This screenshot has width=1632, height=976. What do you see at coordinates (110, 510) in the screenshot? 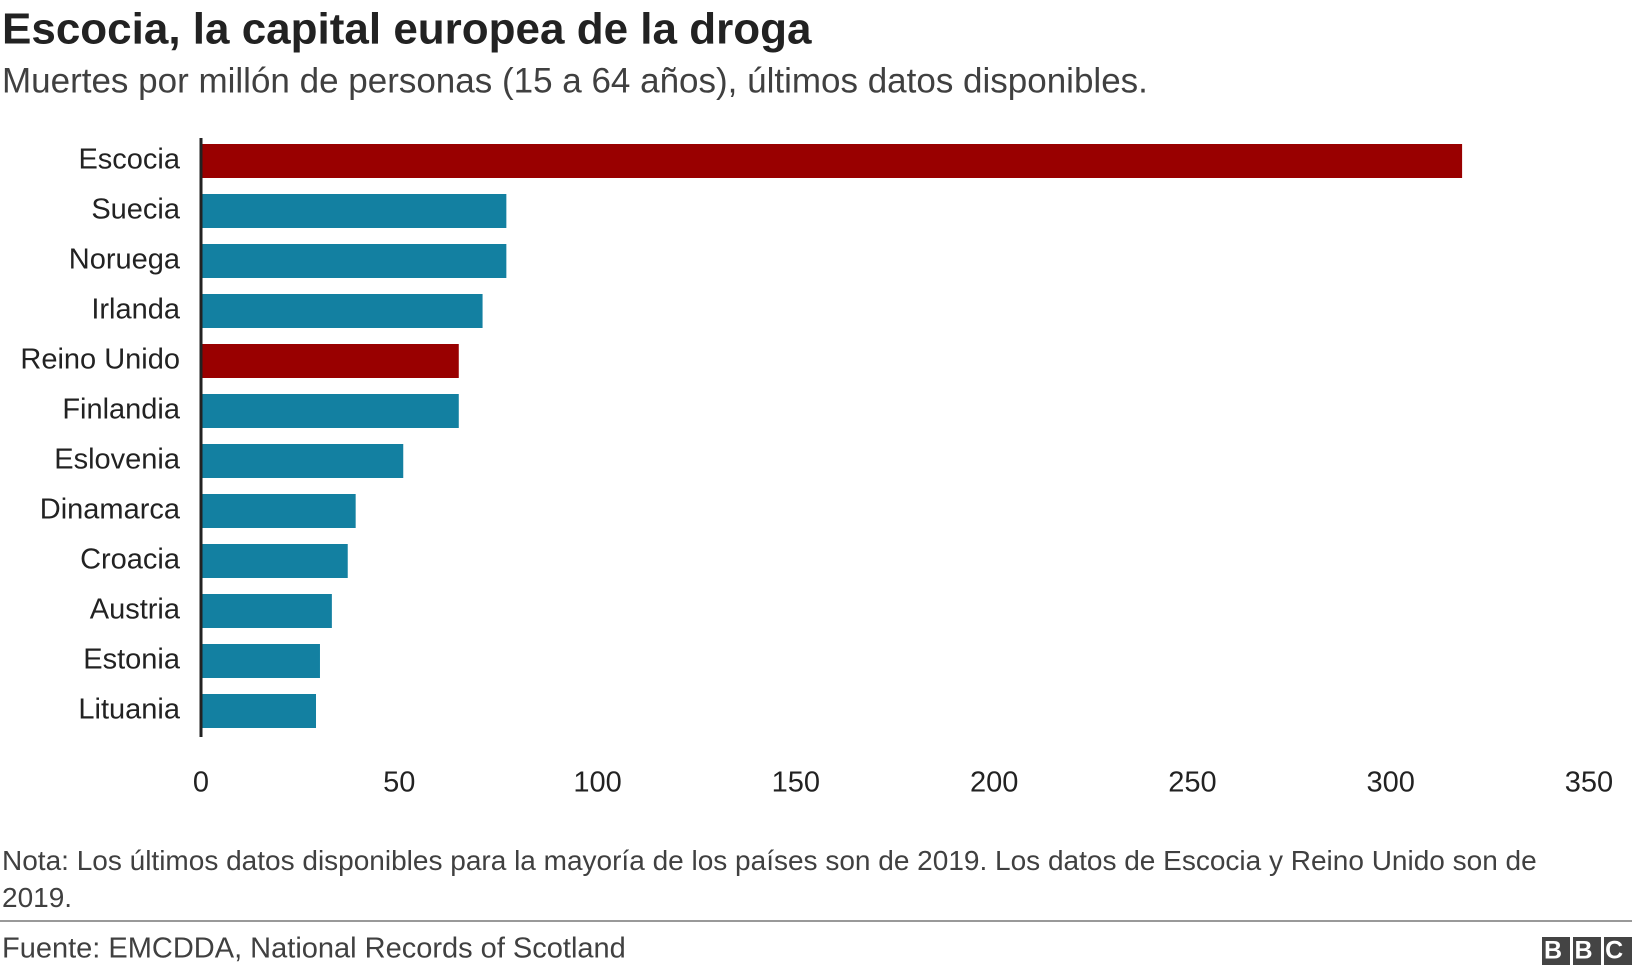
I see `y-tick-label: Dinamarca` at bounding box center [110, 510].